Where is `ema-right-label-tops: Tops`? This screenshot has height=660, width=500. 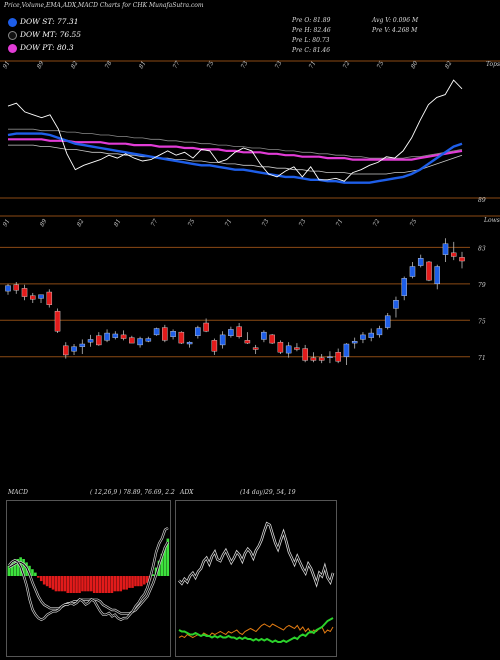
ema-right-label-tops: Tops is located at coordinates (493, 64).